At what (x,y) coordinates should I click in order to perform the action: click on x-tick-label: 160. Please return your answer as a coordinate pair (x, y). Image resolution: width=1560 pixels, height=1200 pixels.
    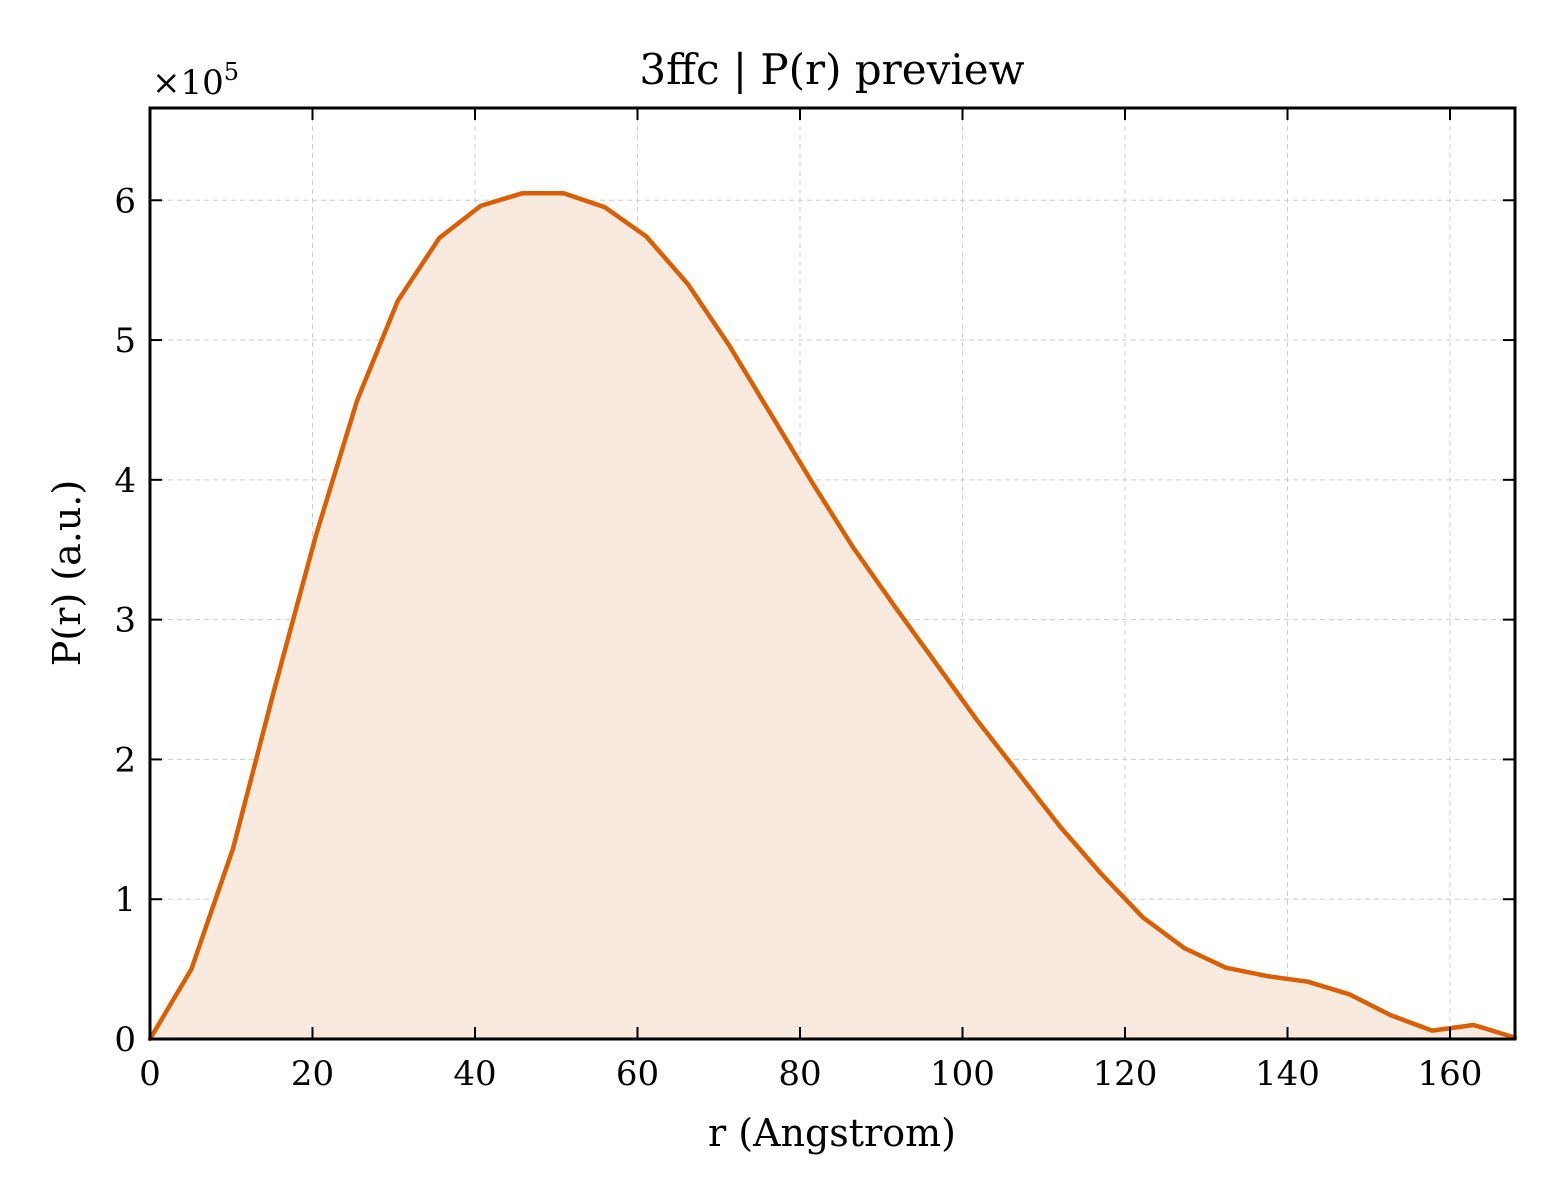
    Looking at the image, I should click on (1450, 1074).